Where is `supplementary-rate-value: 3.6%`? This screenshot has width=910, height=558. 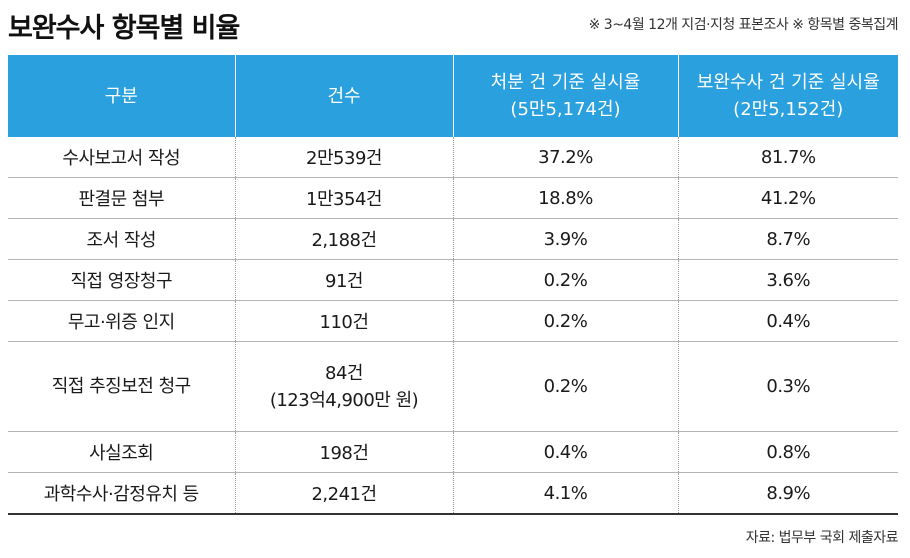
supplementary-rate-value: 3.6% is located at coordinates (788, 280).